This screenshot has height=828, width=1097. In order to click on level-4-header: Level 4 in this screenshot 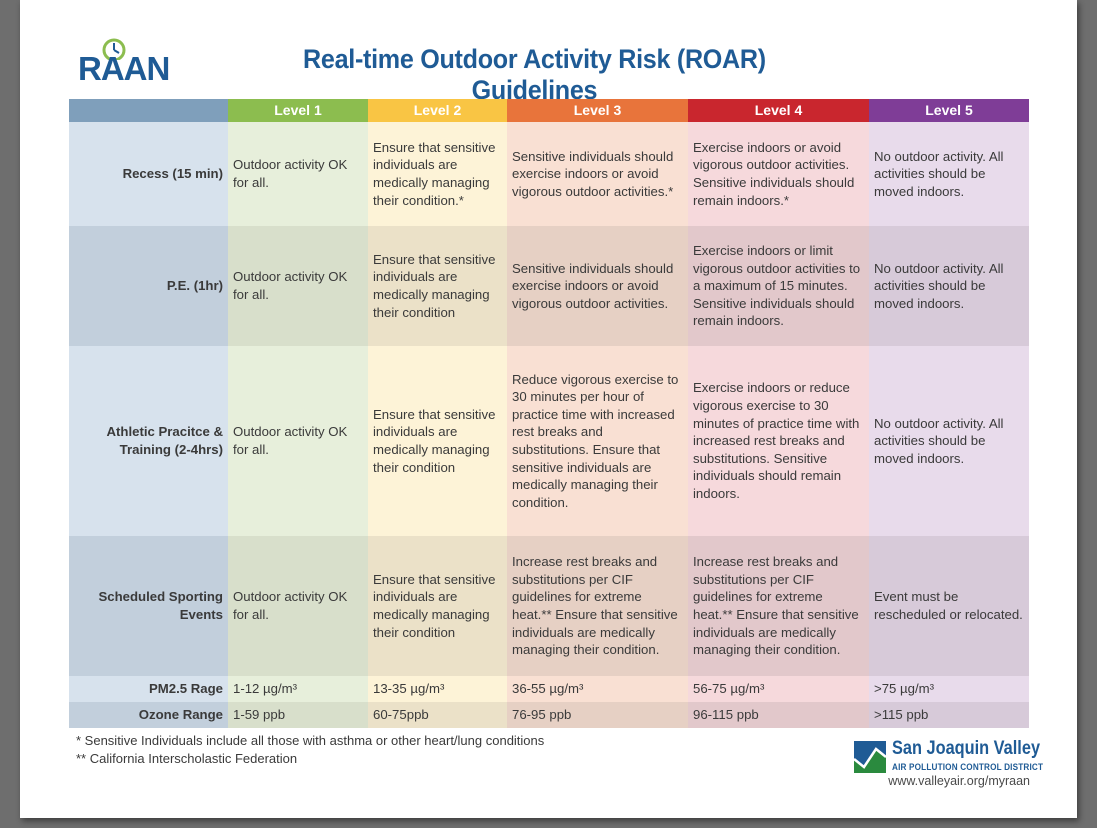, I will do `click(778, 110)`.